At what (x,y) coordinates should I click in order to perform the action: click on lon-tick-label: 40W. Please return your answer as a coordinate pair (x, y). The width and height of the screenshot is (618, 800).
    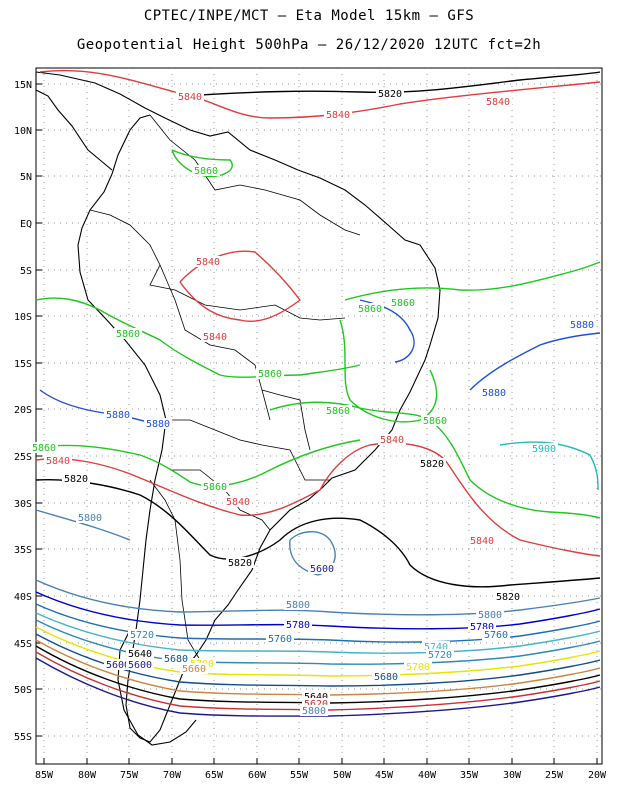
    Looking at the image, I should click on (427, 775).